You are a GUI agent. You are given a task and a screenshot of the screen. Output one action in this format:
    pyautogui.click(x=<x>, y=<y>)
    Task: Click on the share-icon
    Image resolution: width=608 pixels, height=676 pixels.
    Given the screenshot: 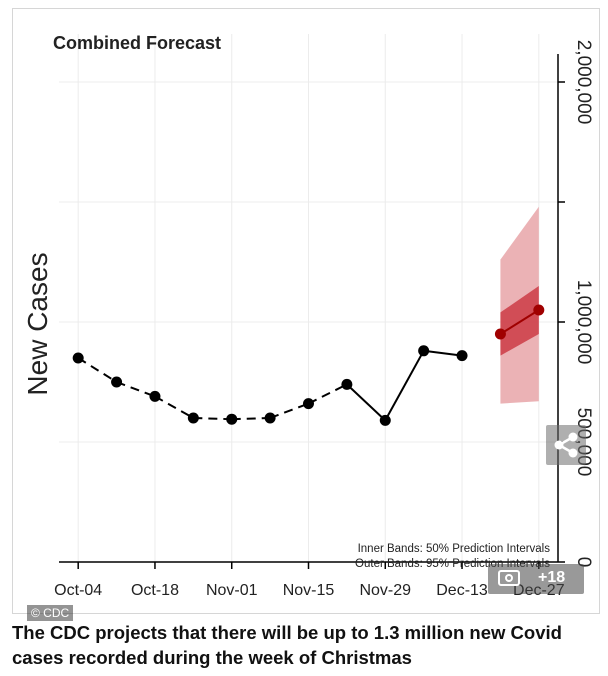 What is the action you would take?
    pyautogui.click(x=566, y=445)
    